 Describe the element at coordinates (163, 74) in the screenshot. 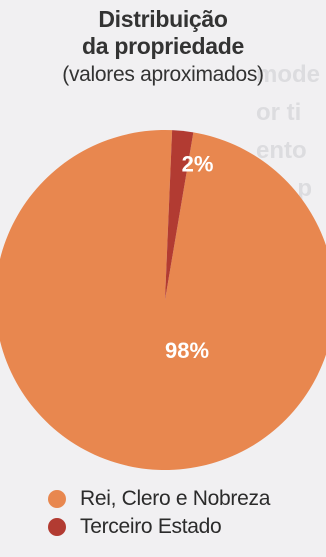

I see `chart-subtitle: (valores aproximados)` at that location.